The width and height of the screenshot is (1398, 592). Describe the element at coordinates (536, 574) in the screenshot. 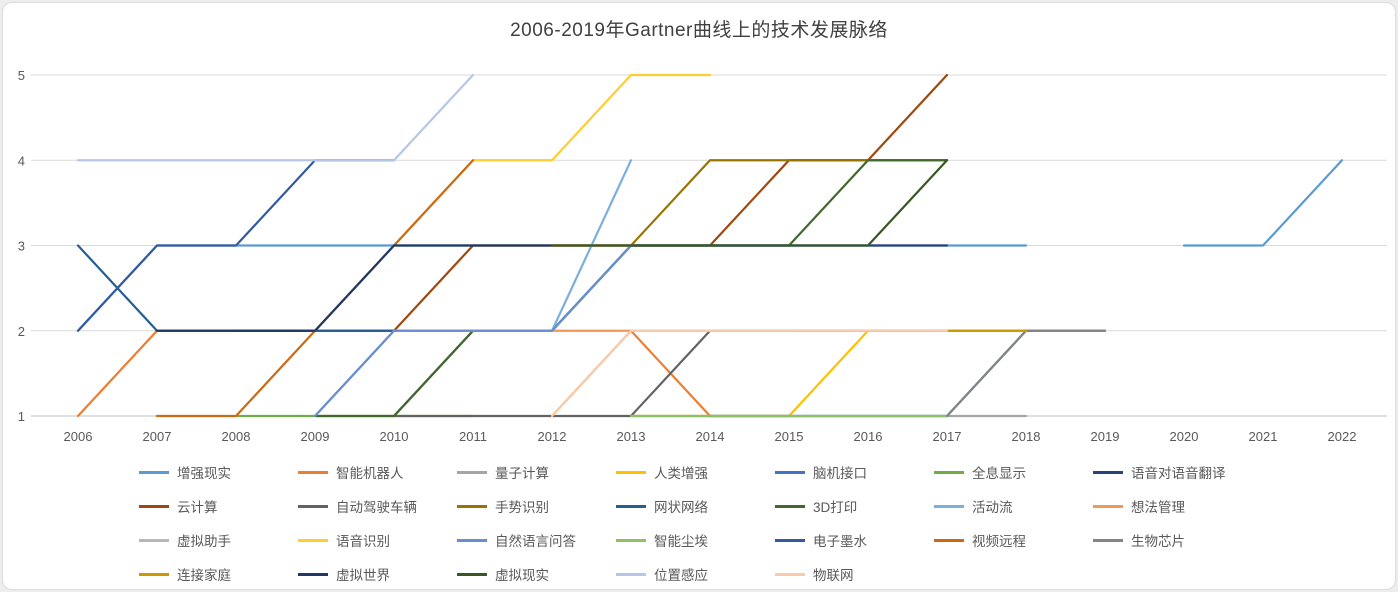

I see `legend-item: 虚拟现实` at that location.